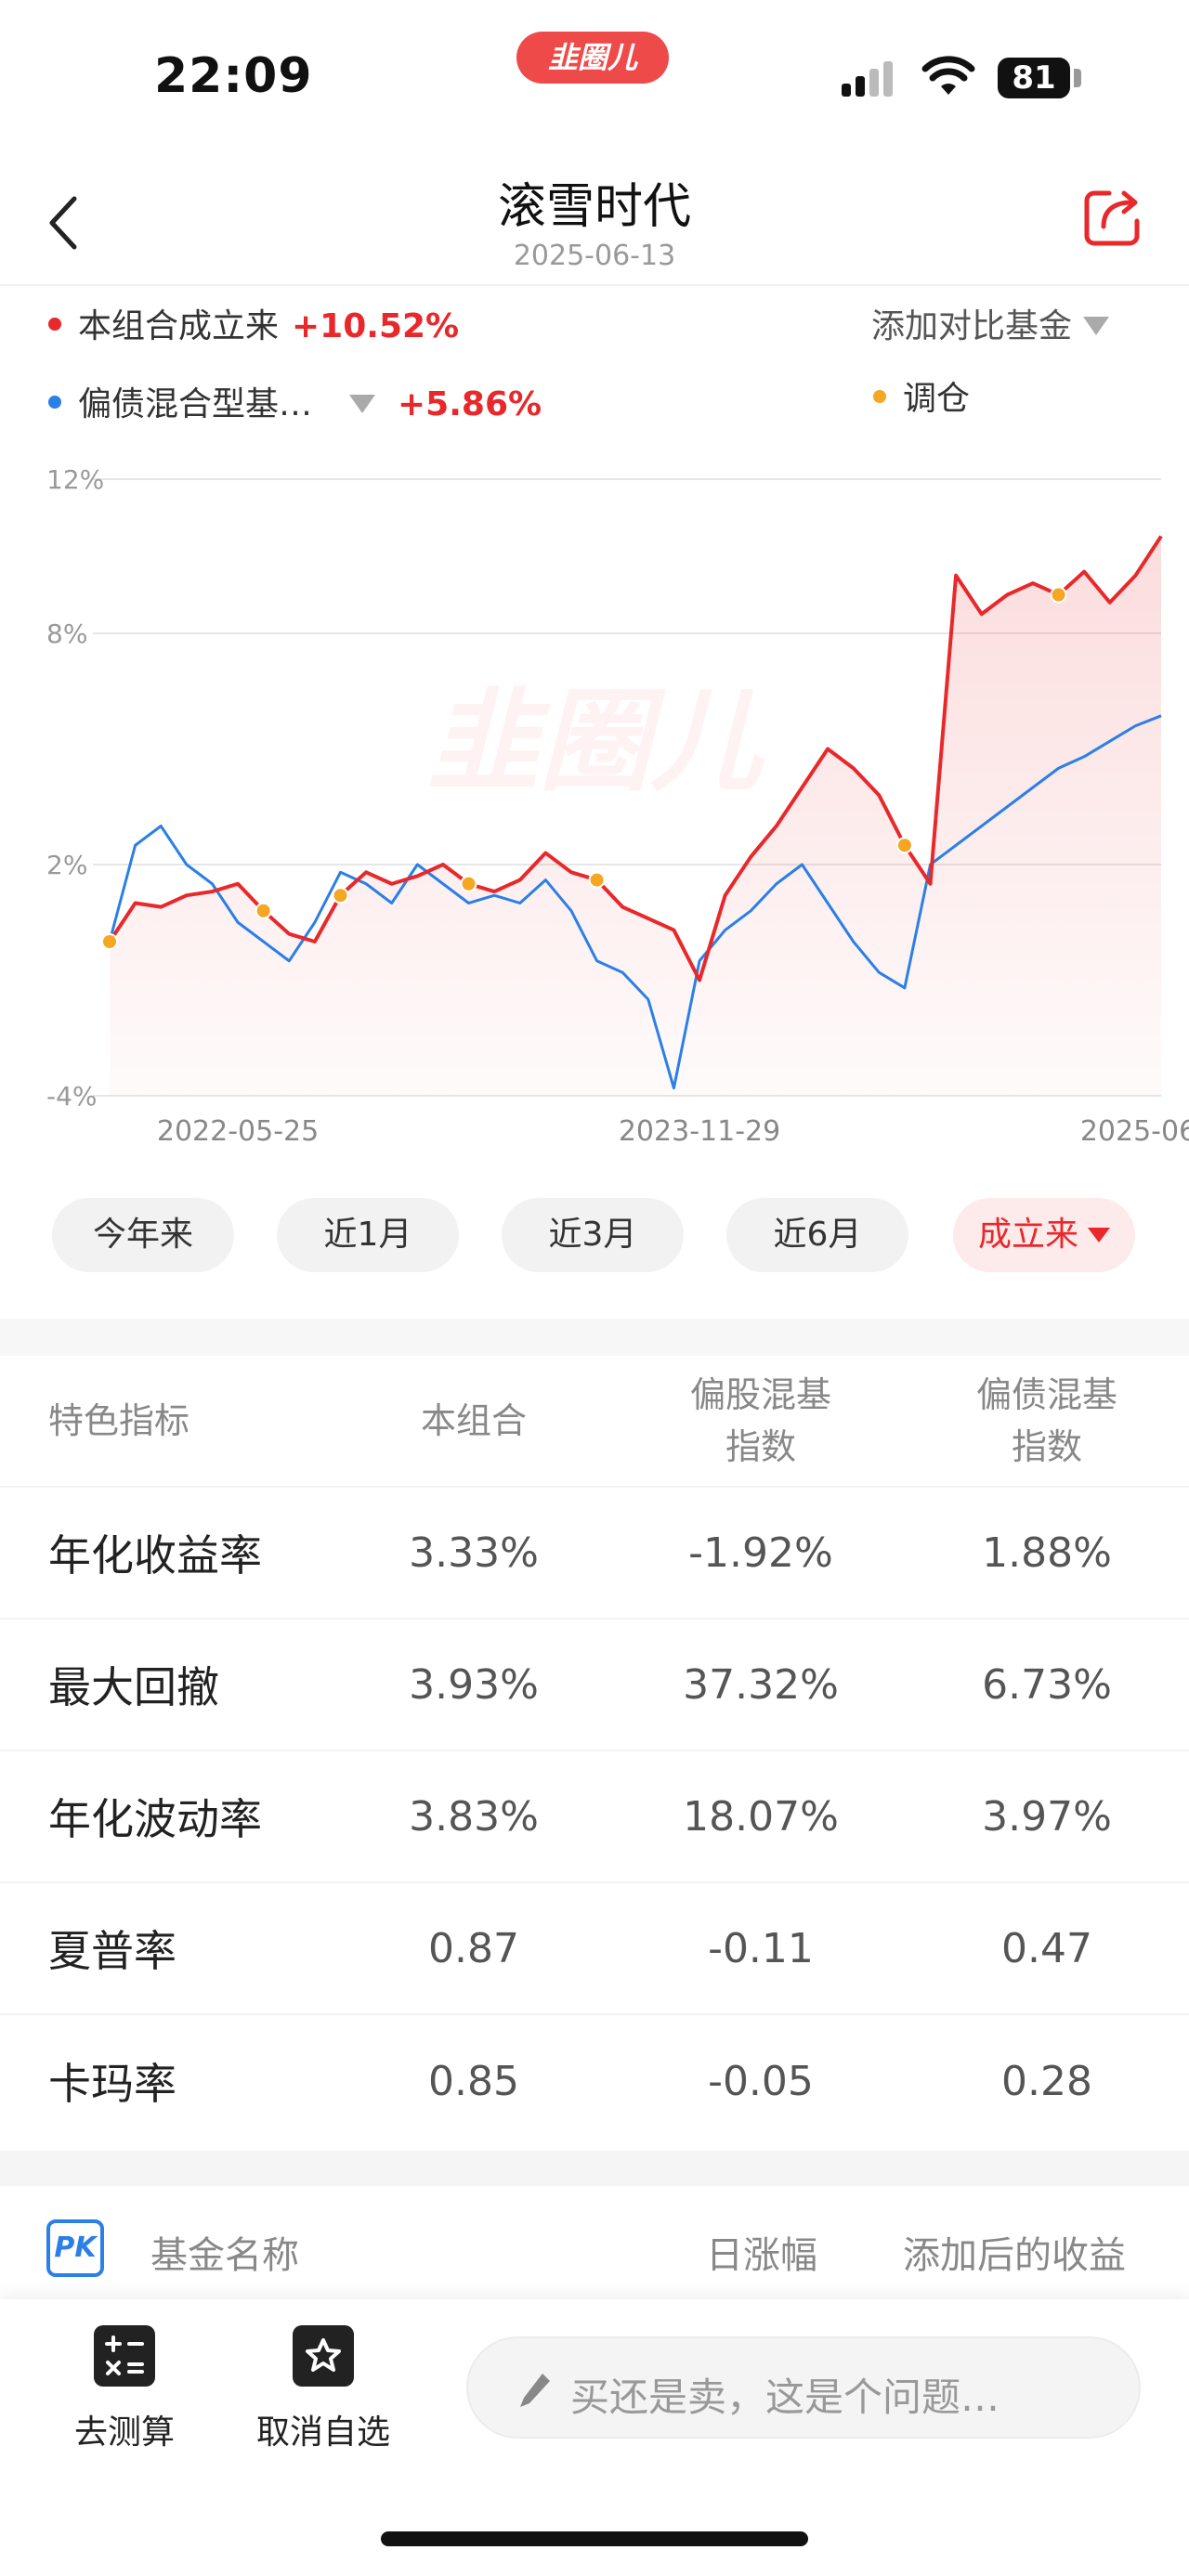 Image resolution: width=1189 pixels, height=2576 pixels. Describe the element at coordinates (112, 2084) in the screenshot. I see `metric-name: 卡玛率` at that location.